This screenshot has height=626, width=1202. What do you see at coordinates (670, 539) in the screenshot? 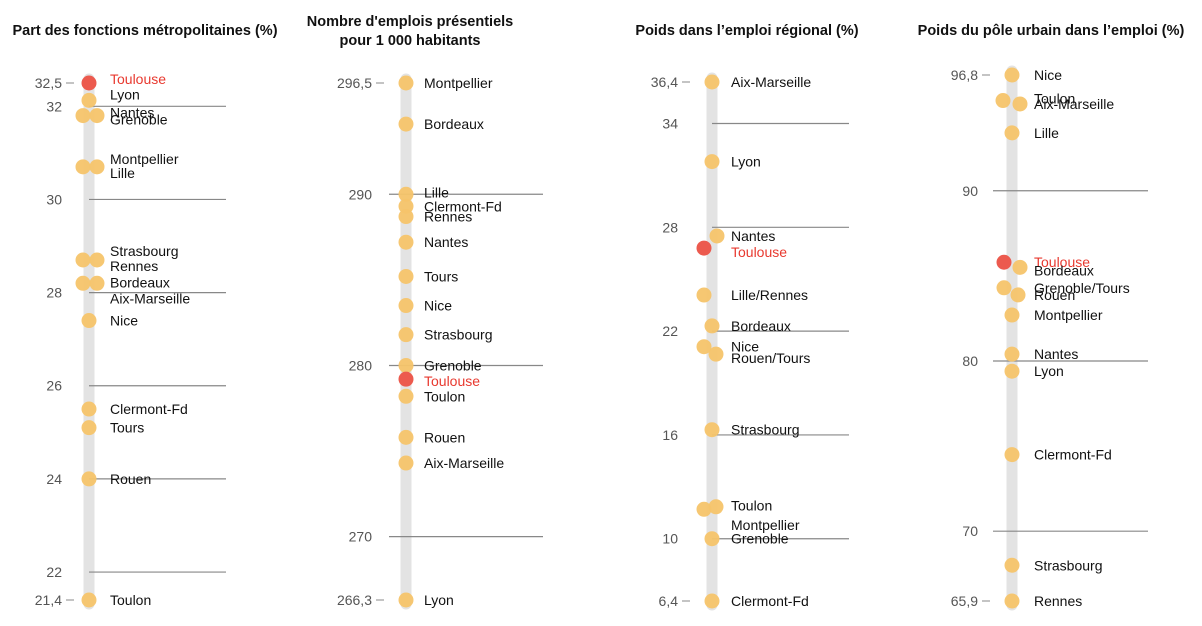
I see `tick-label: 10` at bounding box center [670, 539].